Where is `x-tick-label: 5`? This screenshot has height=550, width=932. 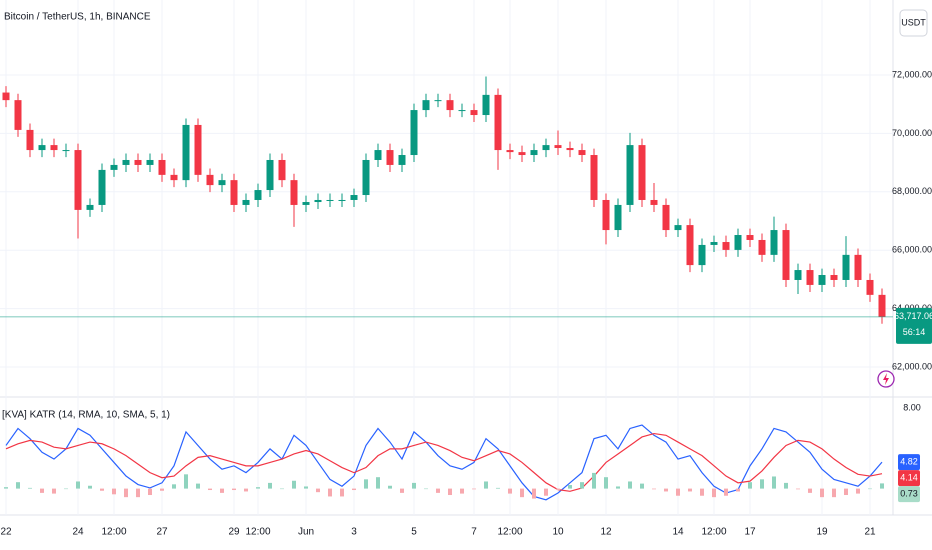 x-tick-label: 5 is located at coordinates (414, 532).